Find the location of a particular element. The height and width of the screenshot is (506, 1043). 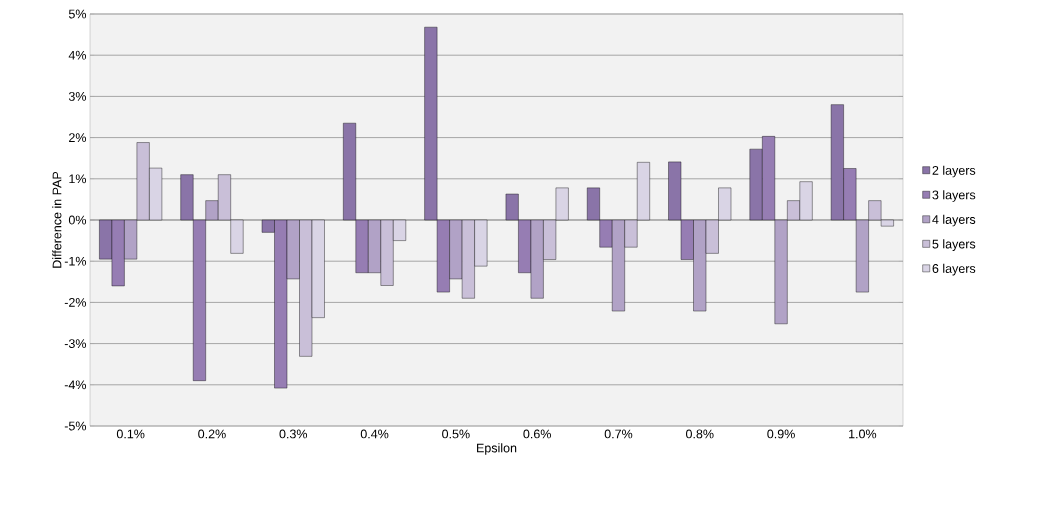

y-tick-label: -1% is located at coordinates (75, 261).